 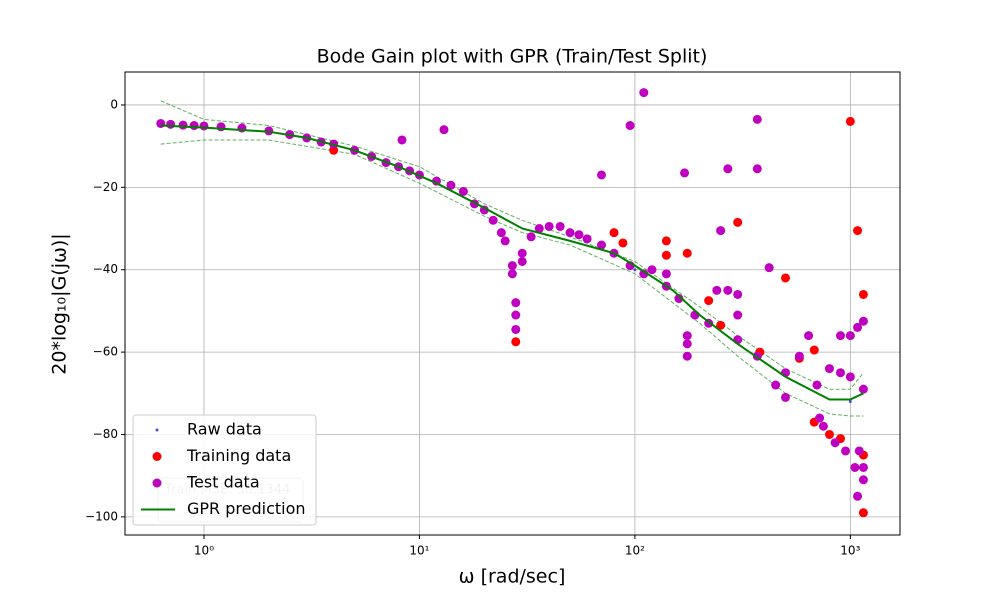 What do you see at coordinates (105, 187) in the screenshot?
I see `y-tick-label: −20` at bounding box center [105, 187].